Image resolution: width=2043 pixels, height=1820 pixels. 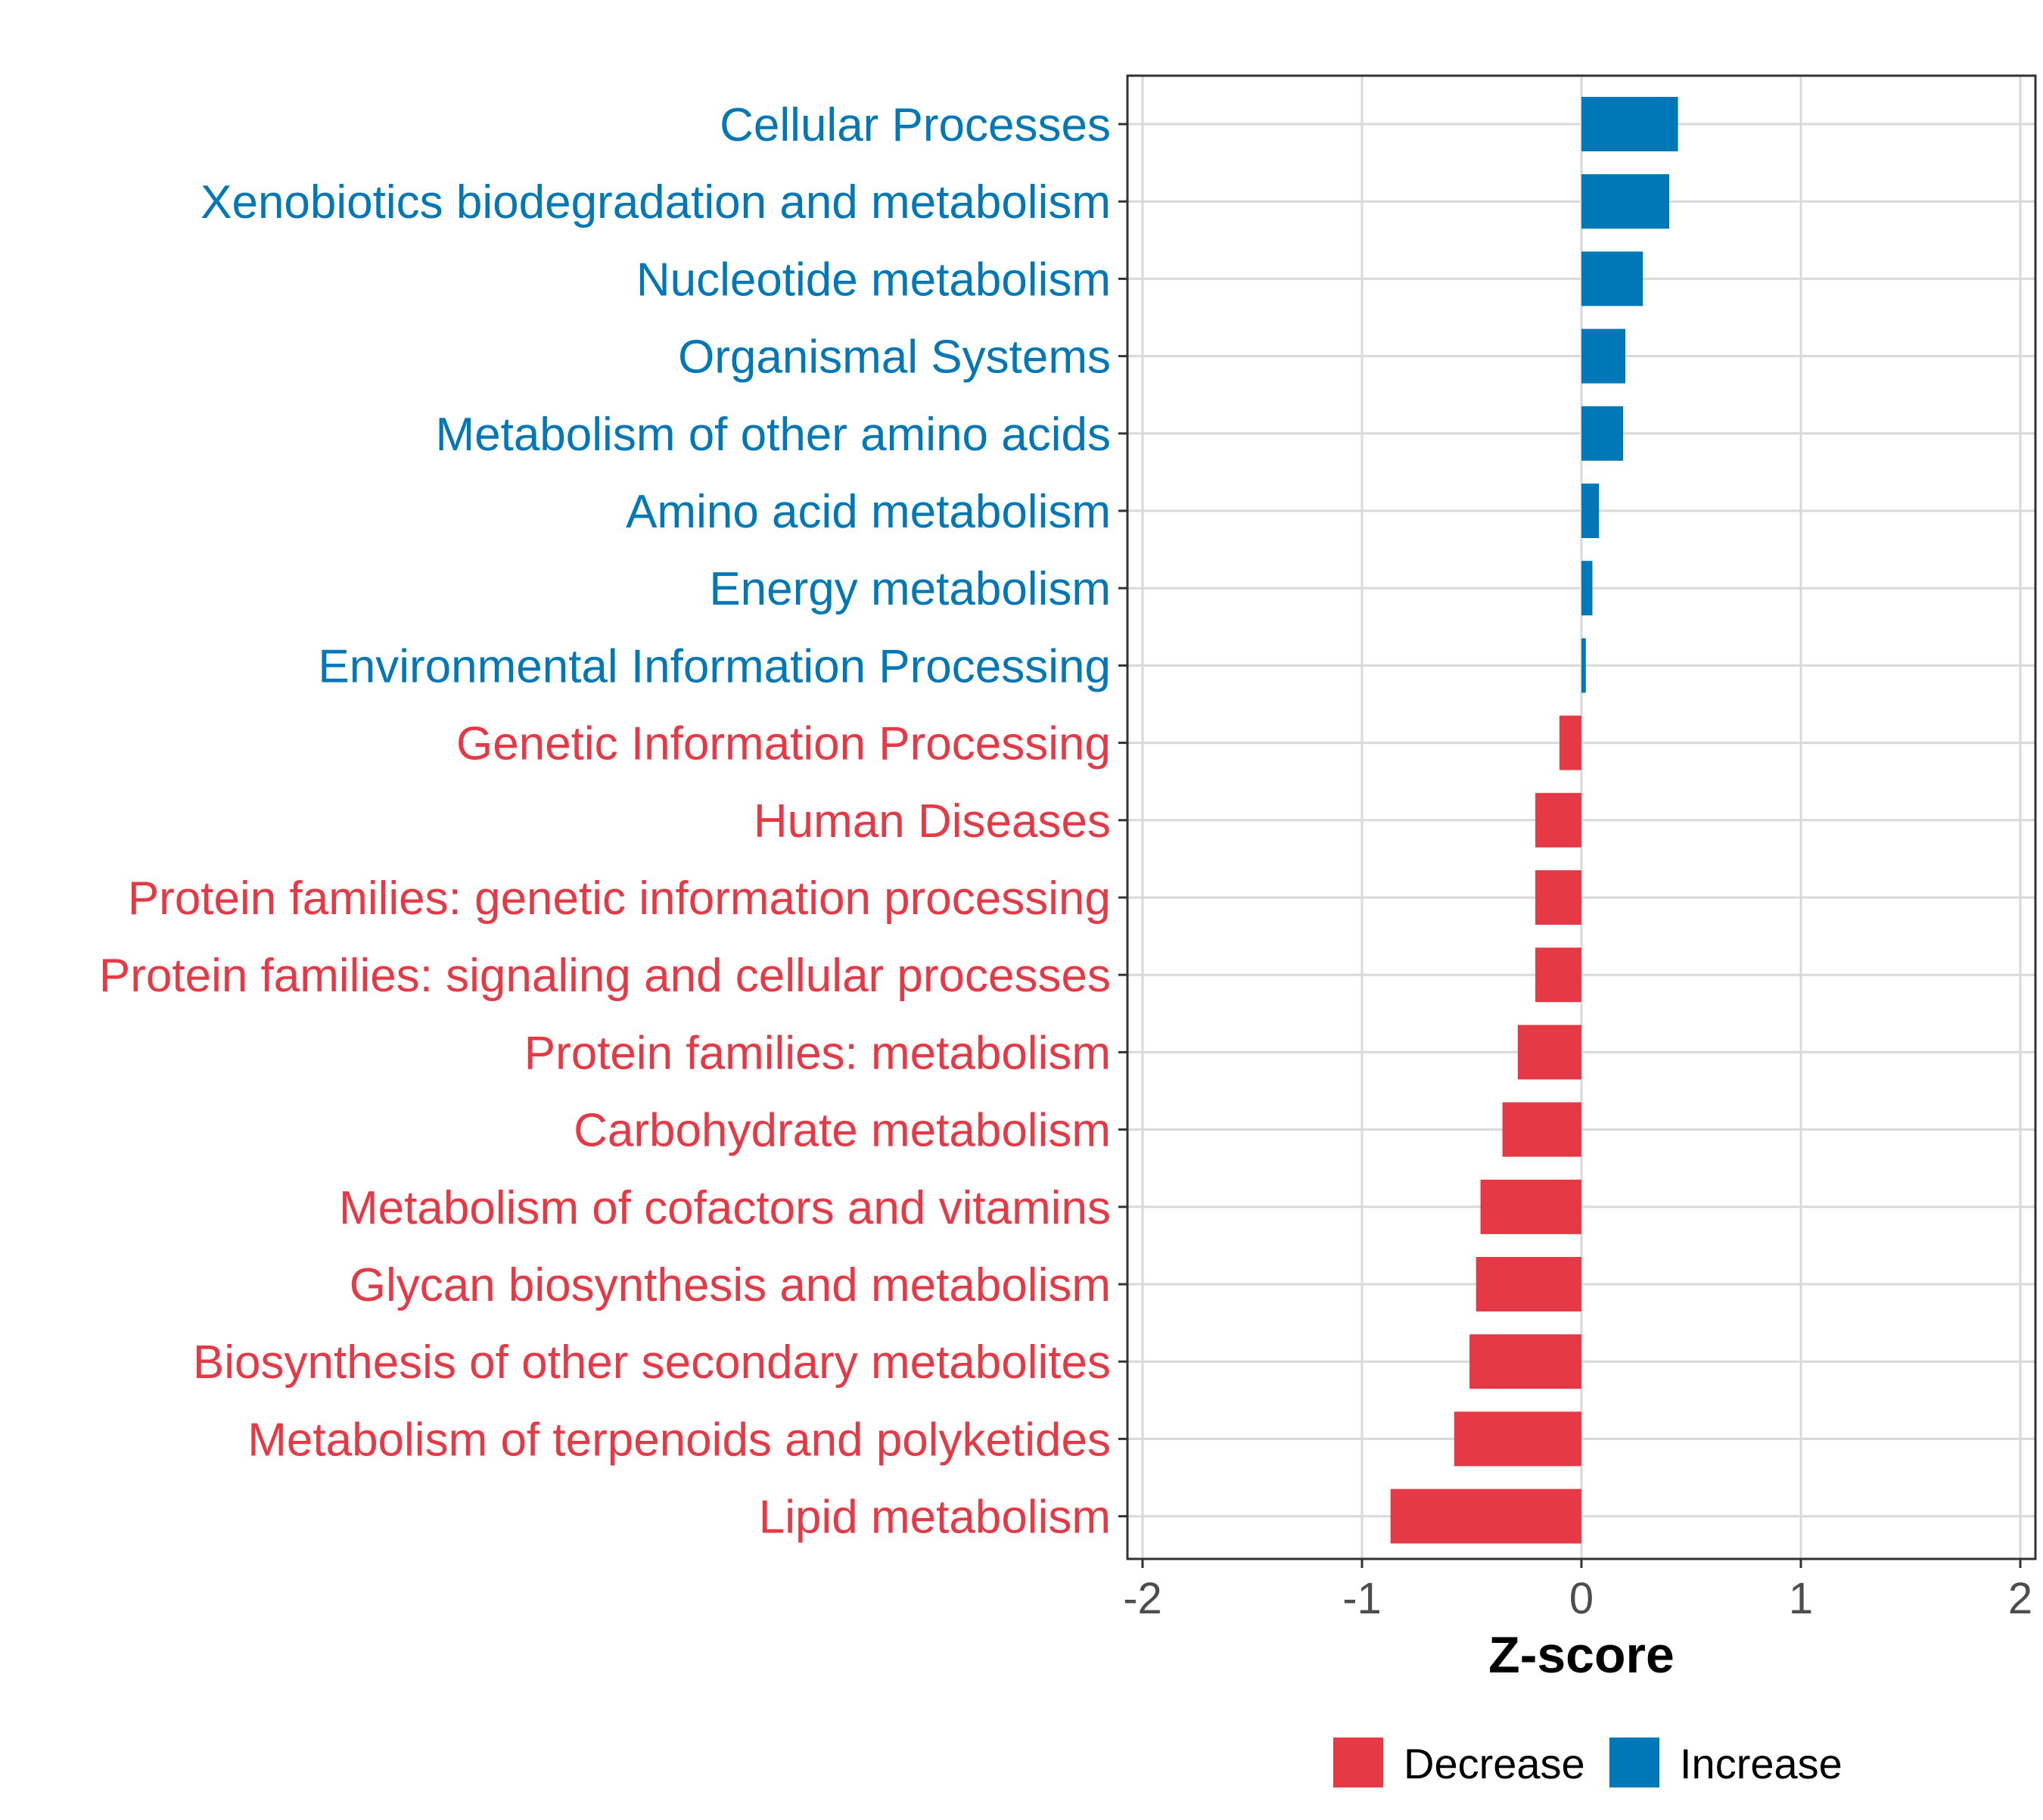 What do you see at coordinates (1143, 1599) in the screenshot?
I see `x-tick-label: -2` at bounding box center [1143, 1599].